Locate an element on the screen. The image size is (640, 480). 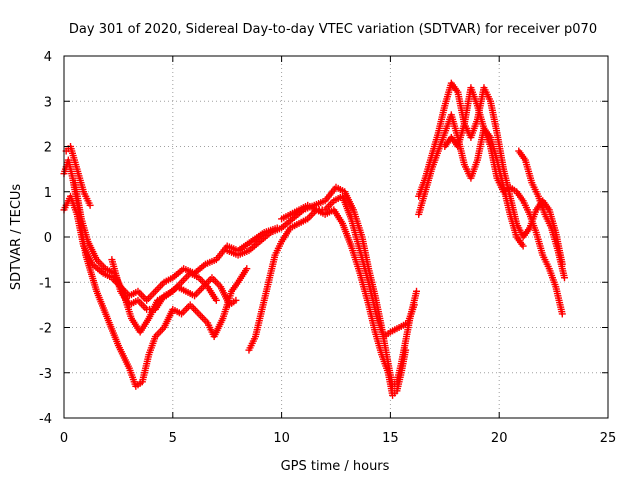
y-tick-label: -2 is located at coordinates (45, 329).